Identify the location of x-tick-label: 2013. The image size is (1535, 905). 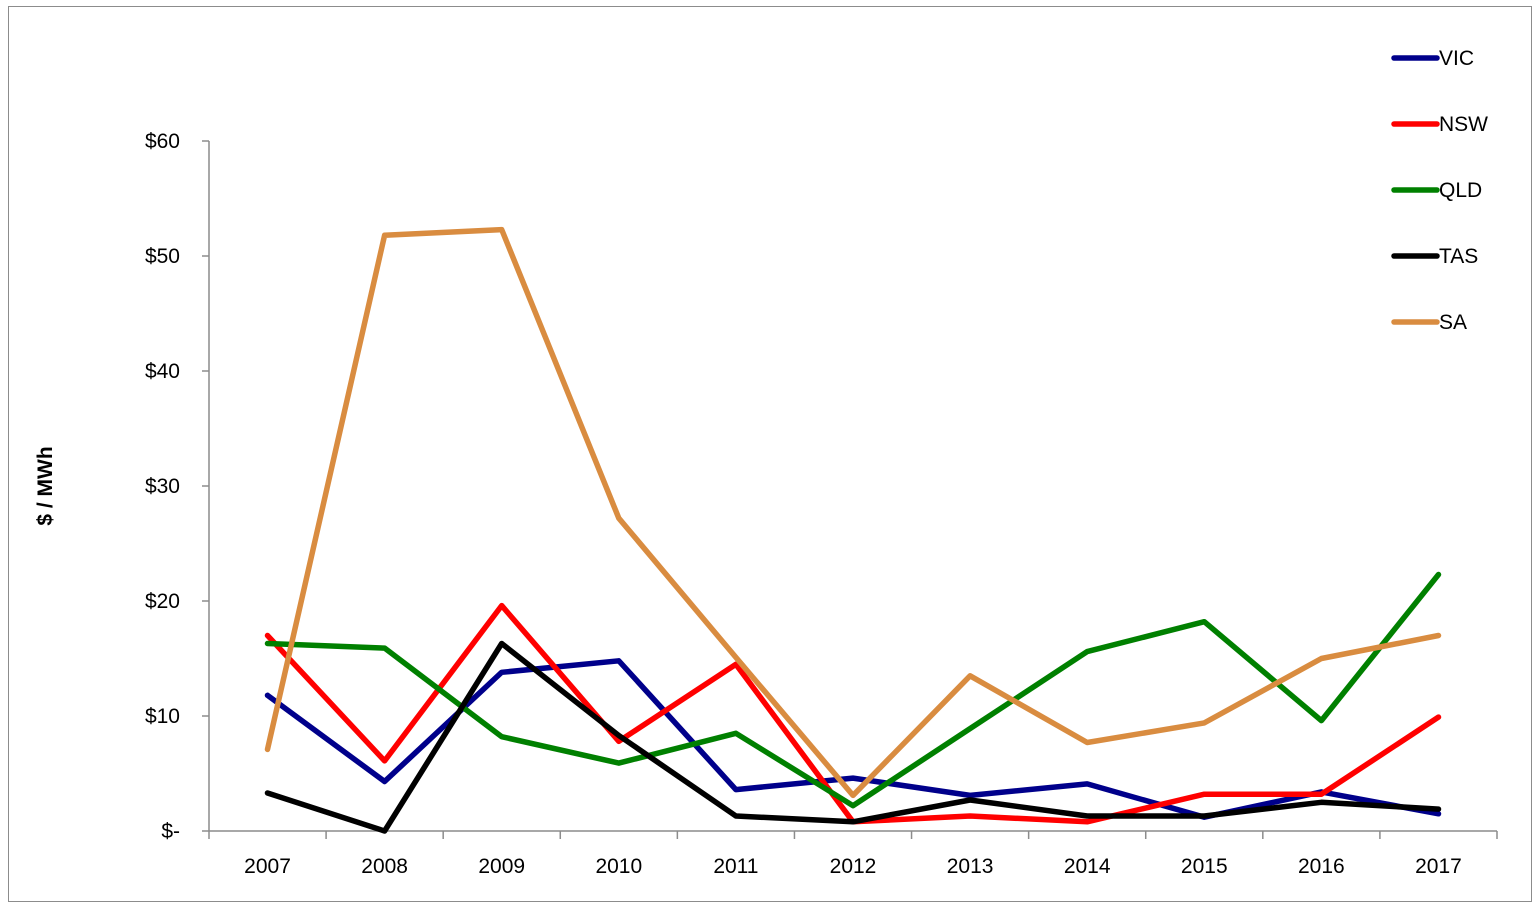
(970, 866).